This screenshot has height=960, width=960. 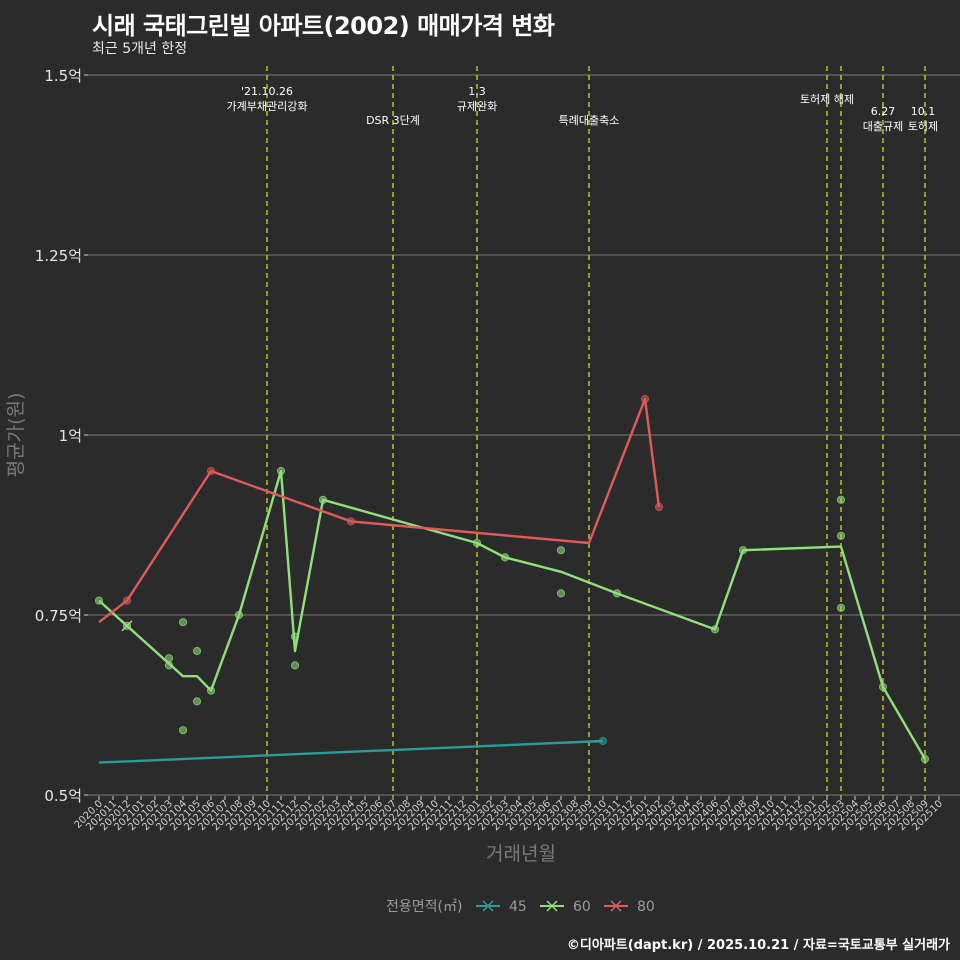 What do you see at coordinates (127, 626) in the screenshot?
I see `cross-marker` at bounding box center [127, 626].